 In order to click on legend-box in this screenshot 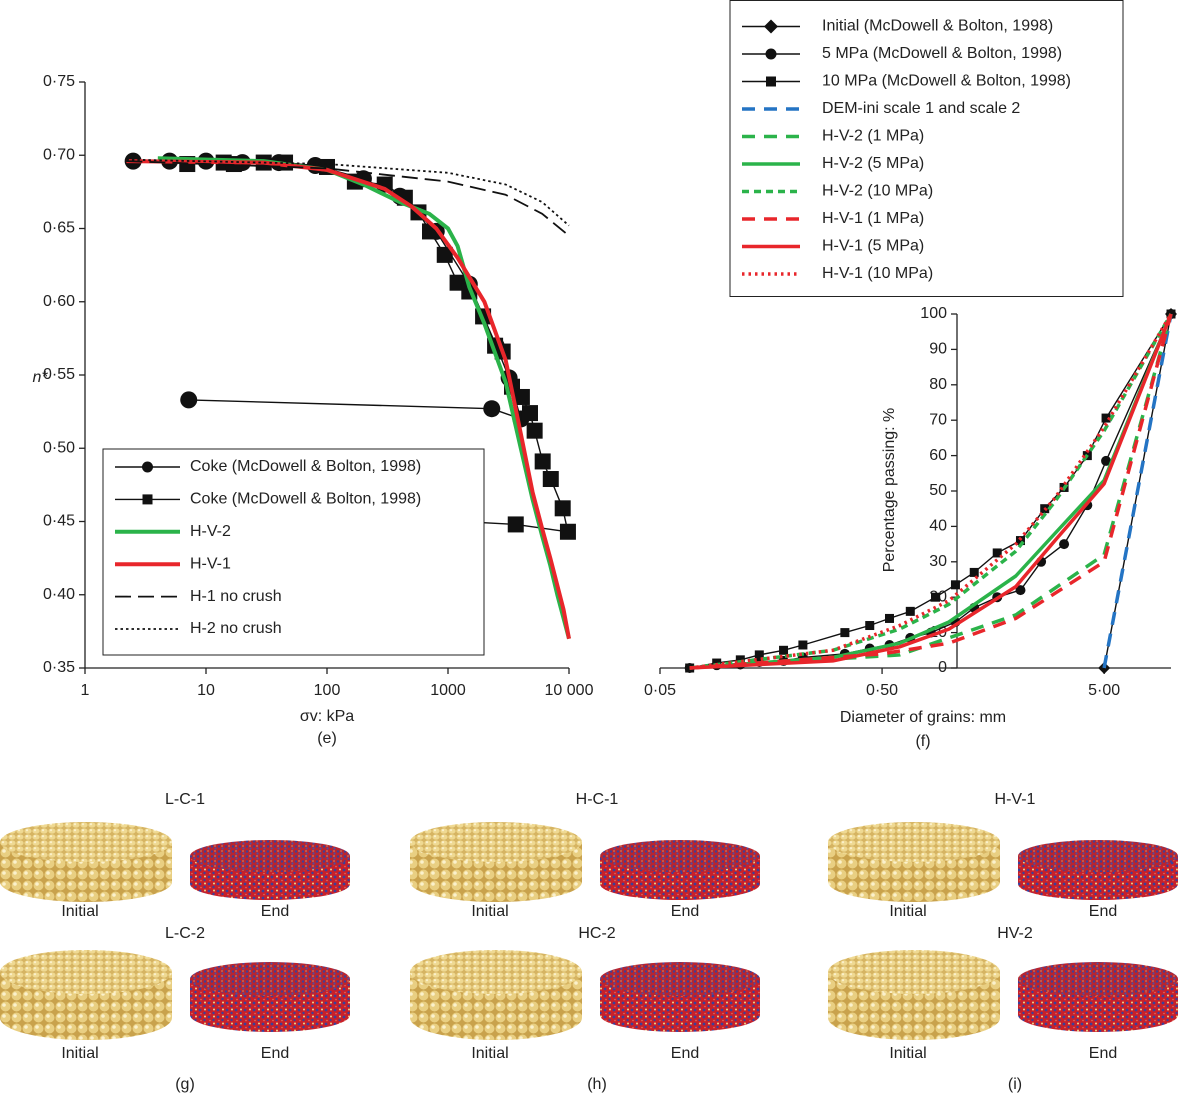, I will do `click(293, 552)`.